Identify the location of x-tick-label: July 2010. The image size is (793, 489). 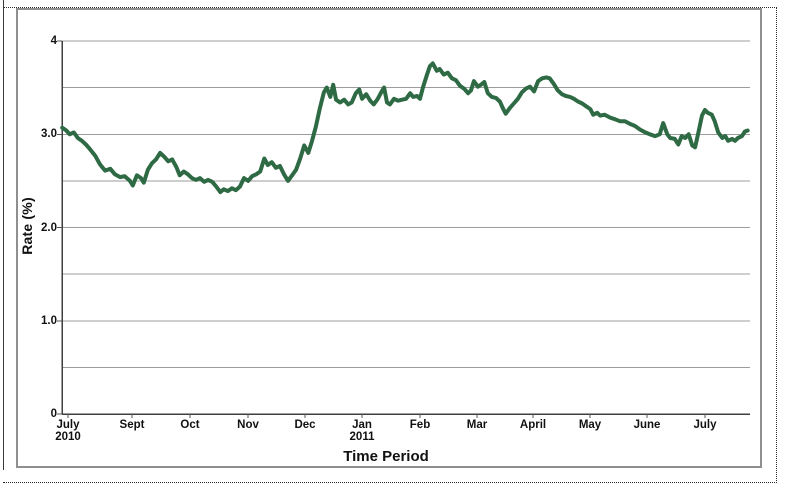
(68, 431).